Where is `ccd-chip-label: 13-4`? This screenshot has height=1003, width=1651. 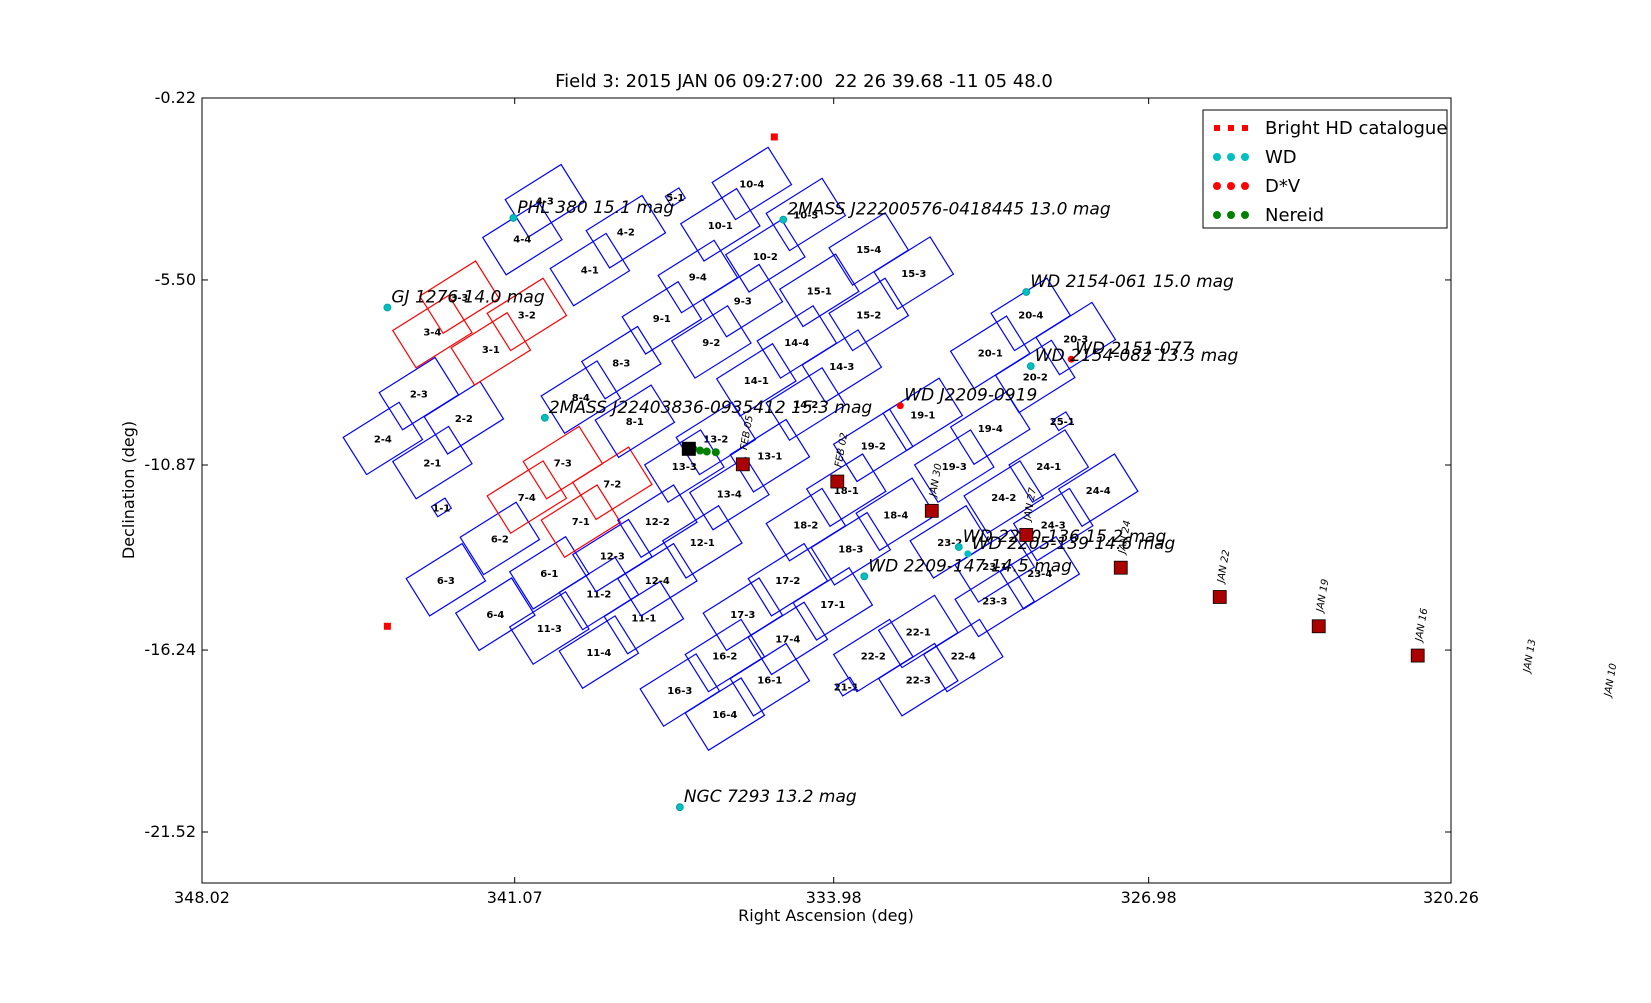 ccd-chip-label: 13-4 is located at coordinates (729, 495).